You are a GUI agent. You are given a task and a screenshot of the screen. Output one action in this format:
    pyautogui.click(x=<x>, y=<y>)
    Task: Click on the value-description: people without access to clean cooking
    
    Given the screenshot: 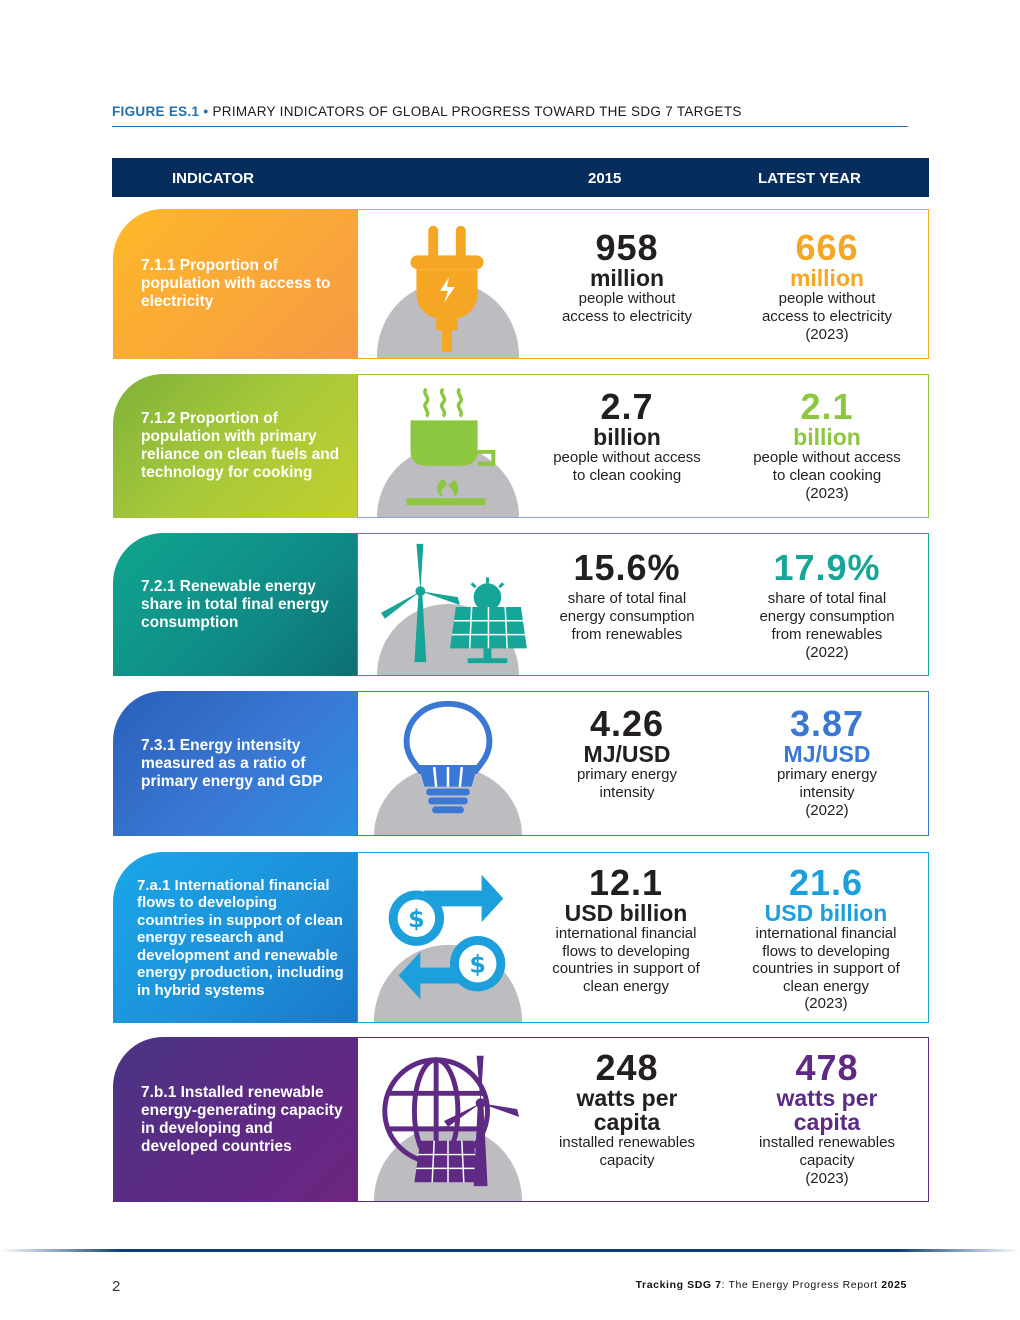 What is the action you would take?
    pyautogui.click(x=627, y=467)
    